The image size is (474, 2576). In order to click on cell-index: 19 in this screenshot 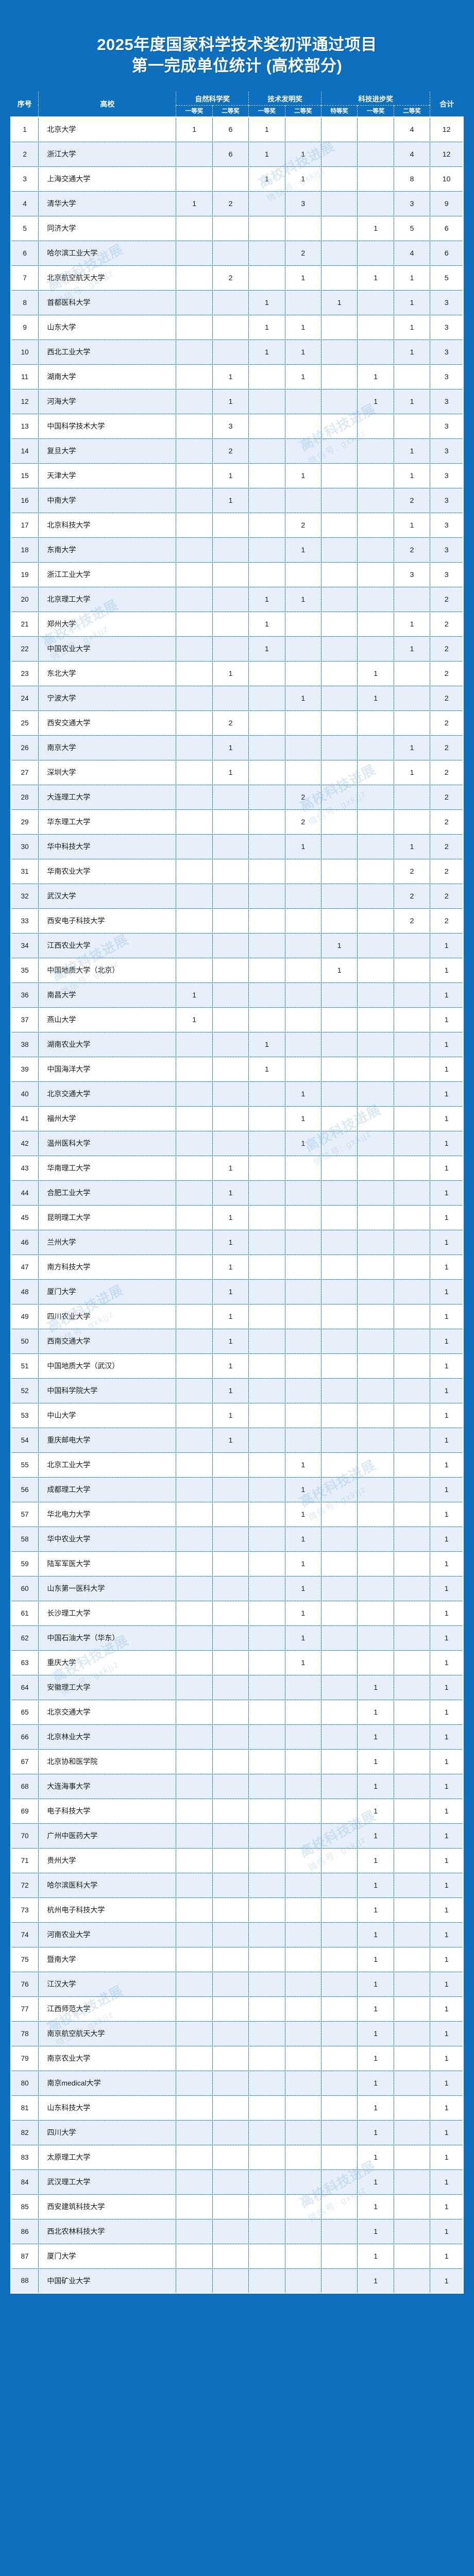, I will do `click(24, 574)`.